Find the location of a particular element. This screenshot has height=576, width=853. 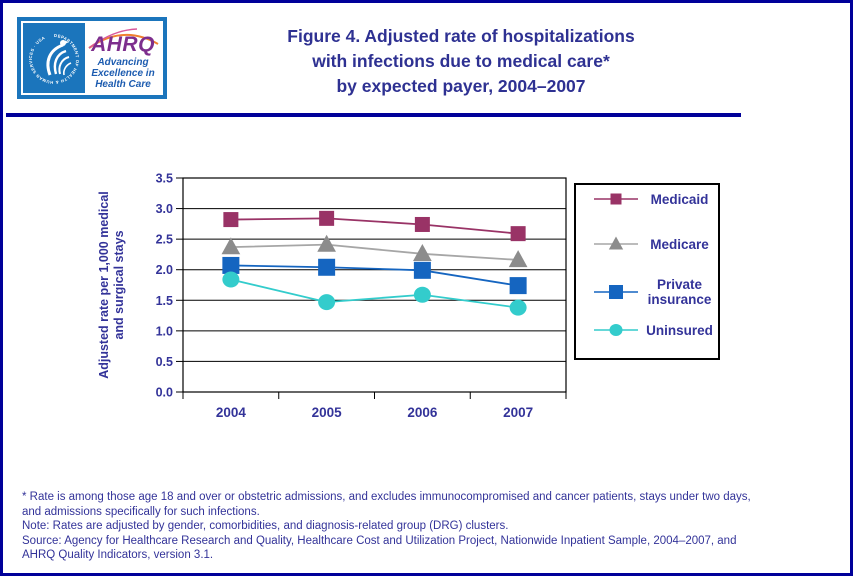

legend-item-medicare: Medicare is located at coordinates (655, 244).